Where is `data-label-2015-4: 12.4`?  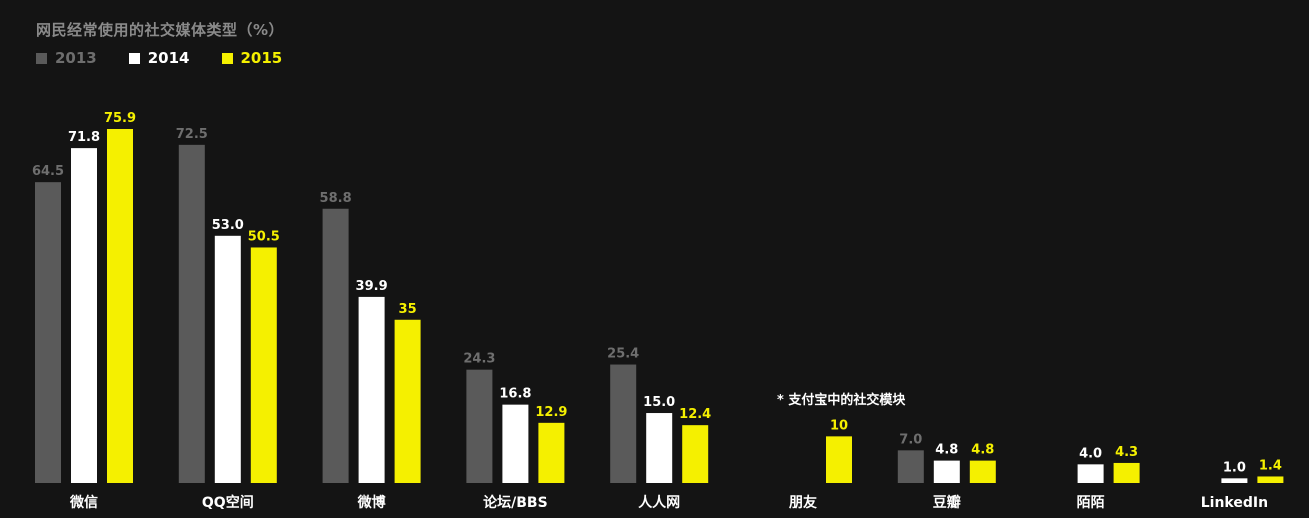
data-label-2015-4: 12.4 is located at coordinates (695, 414).